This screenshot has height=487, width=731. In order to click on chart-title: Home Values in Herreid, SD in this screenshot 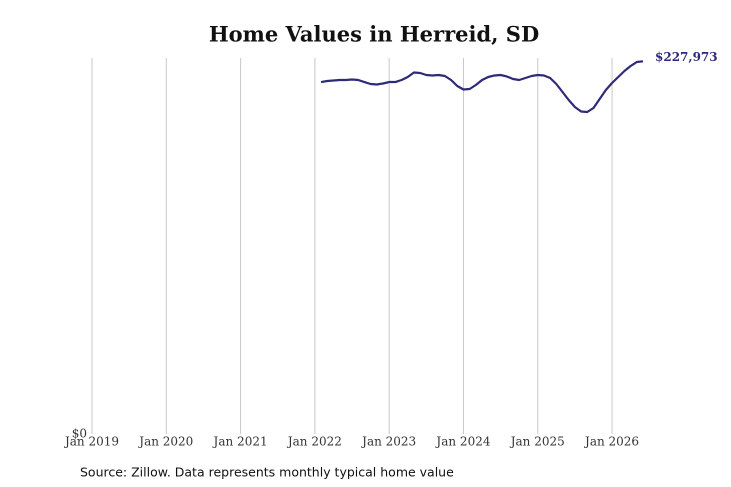, I will do `click(374, 34)`.